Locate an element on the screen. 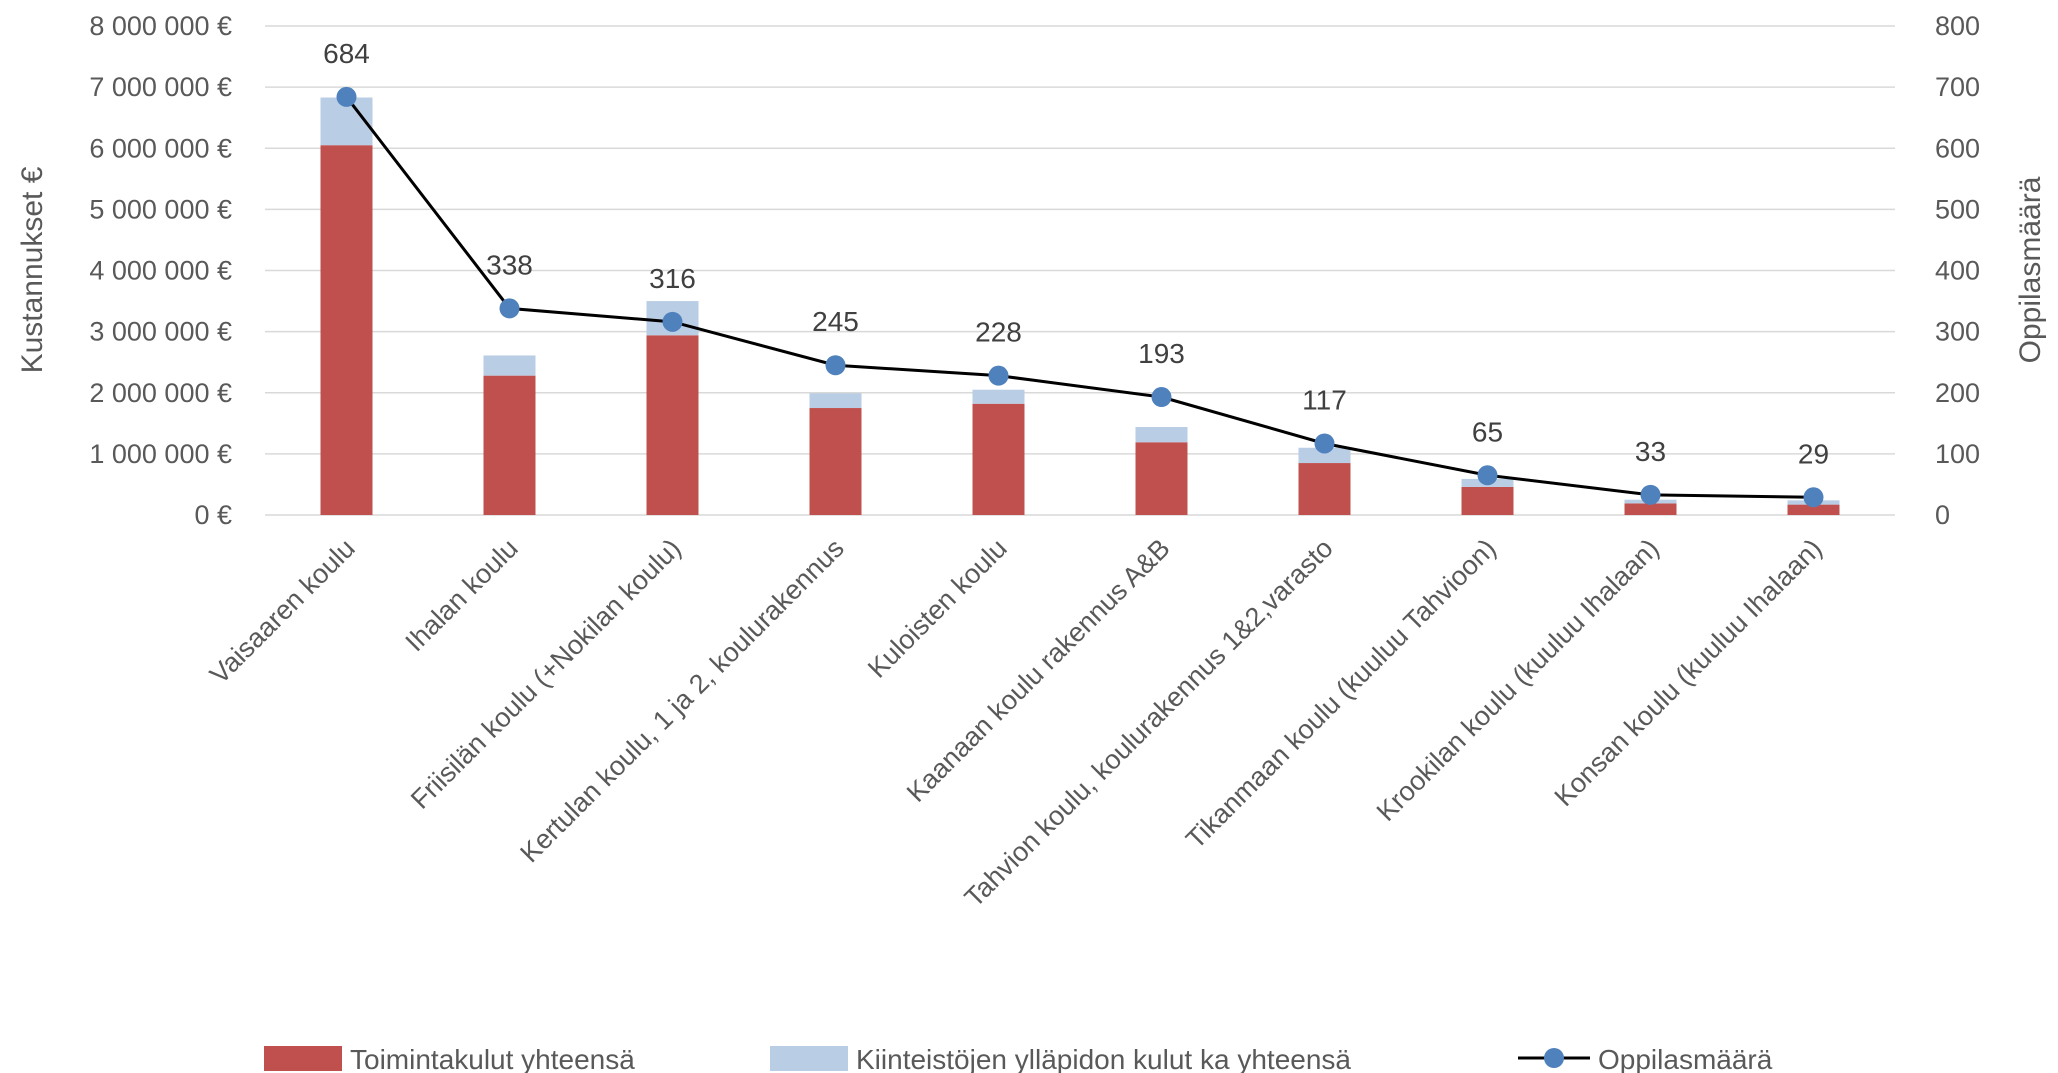  y2-axis-title: Oppilasmäärä is located at coordinates (2030, 269).